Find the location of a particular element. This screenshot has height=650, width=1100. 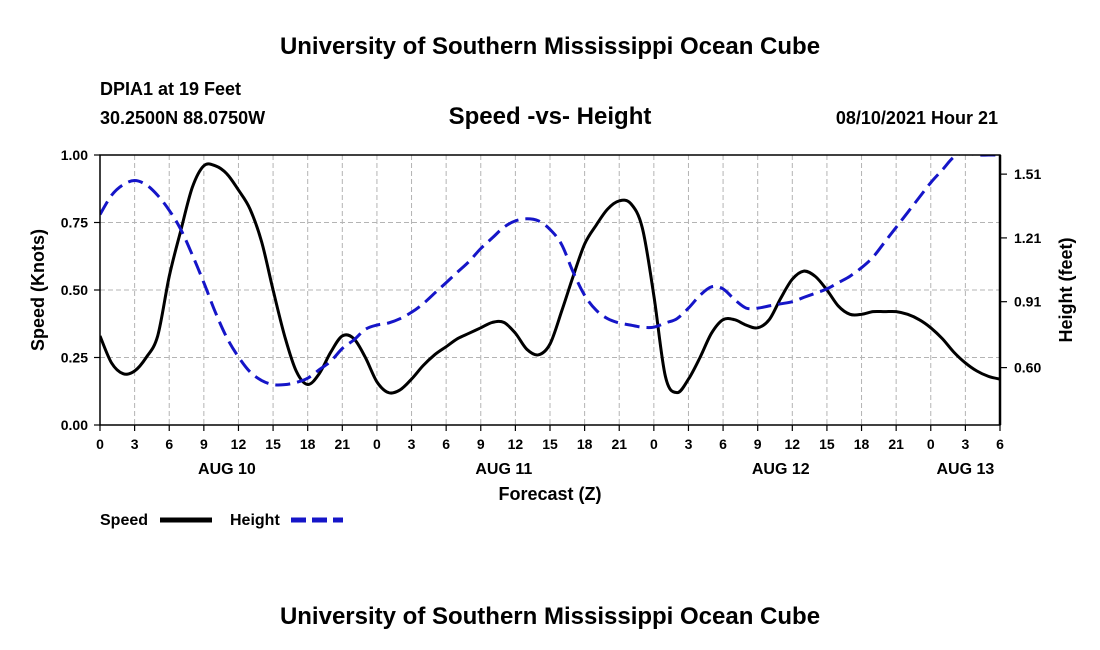

day-label: AUG 10 is located at coordinates (227, 469).